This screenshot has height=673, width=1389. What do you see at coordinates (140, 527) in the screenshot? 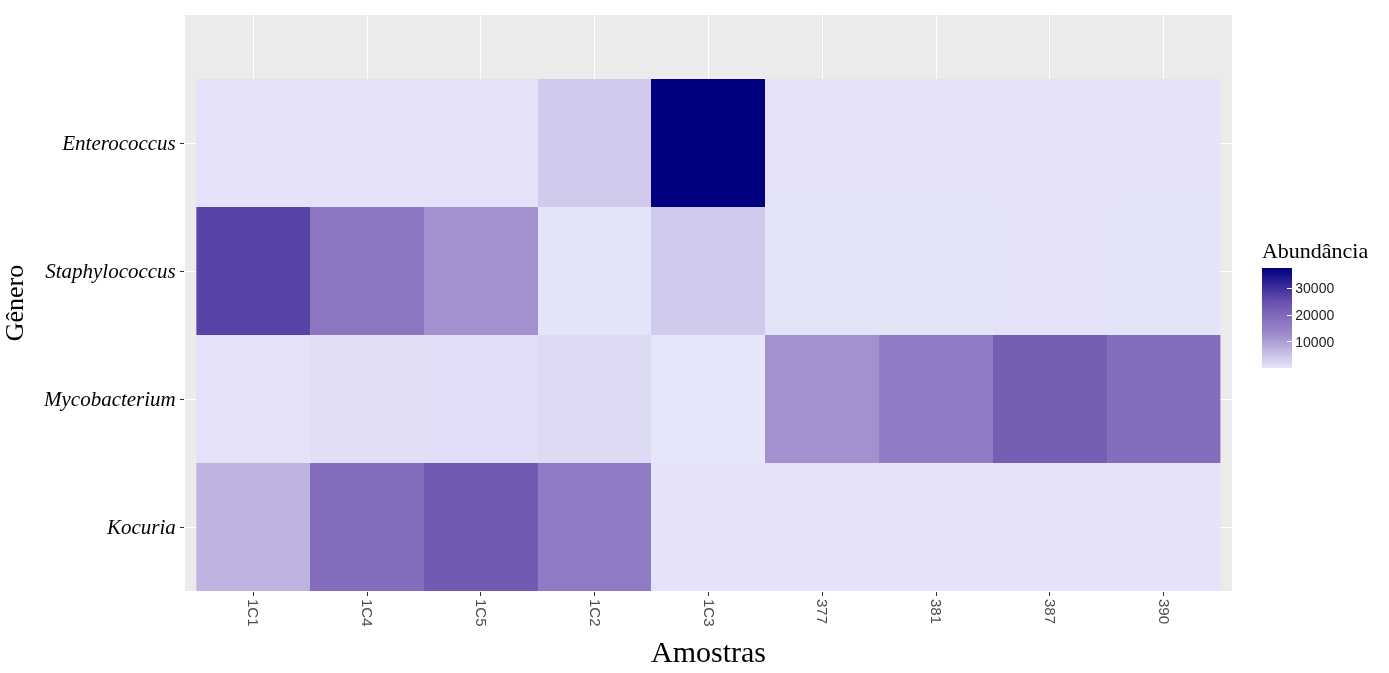
I see `y-tick-label: Kocuria` at bounding box center [140, 527].